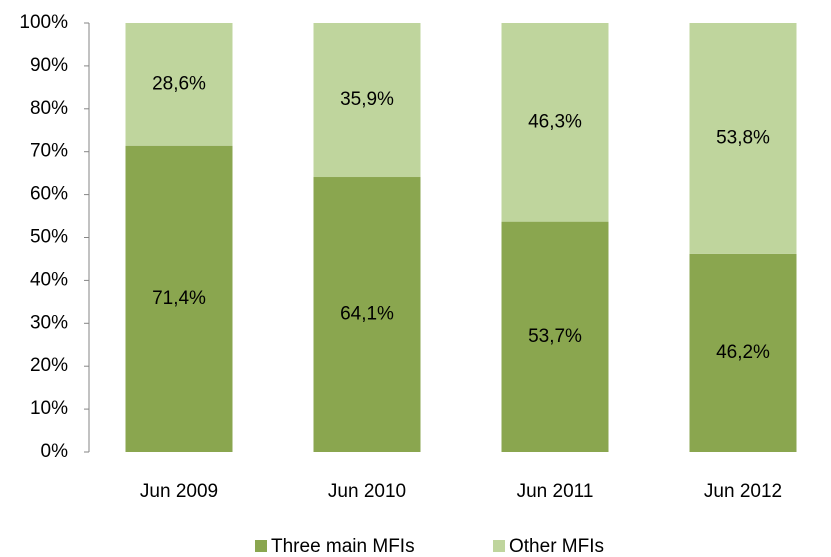 The width and height of the screenshot is (831, 557). I want to click on data-label: 64,1%, so click(367, 314).